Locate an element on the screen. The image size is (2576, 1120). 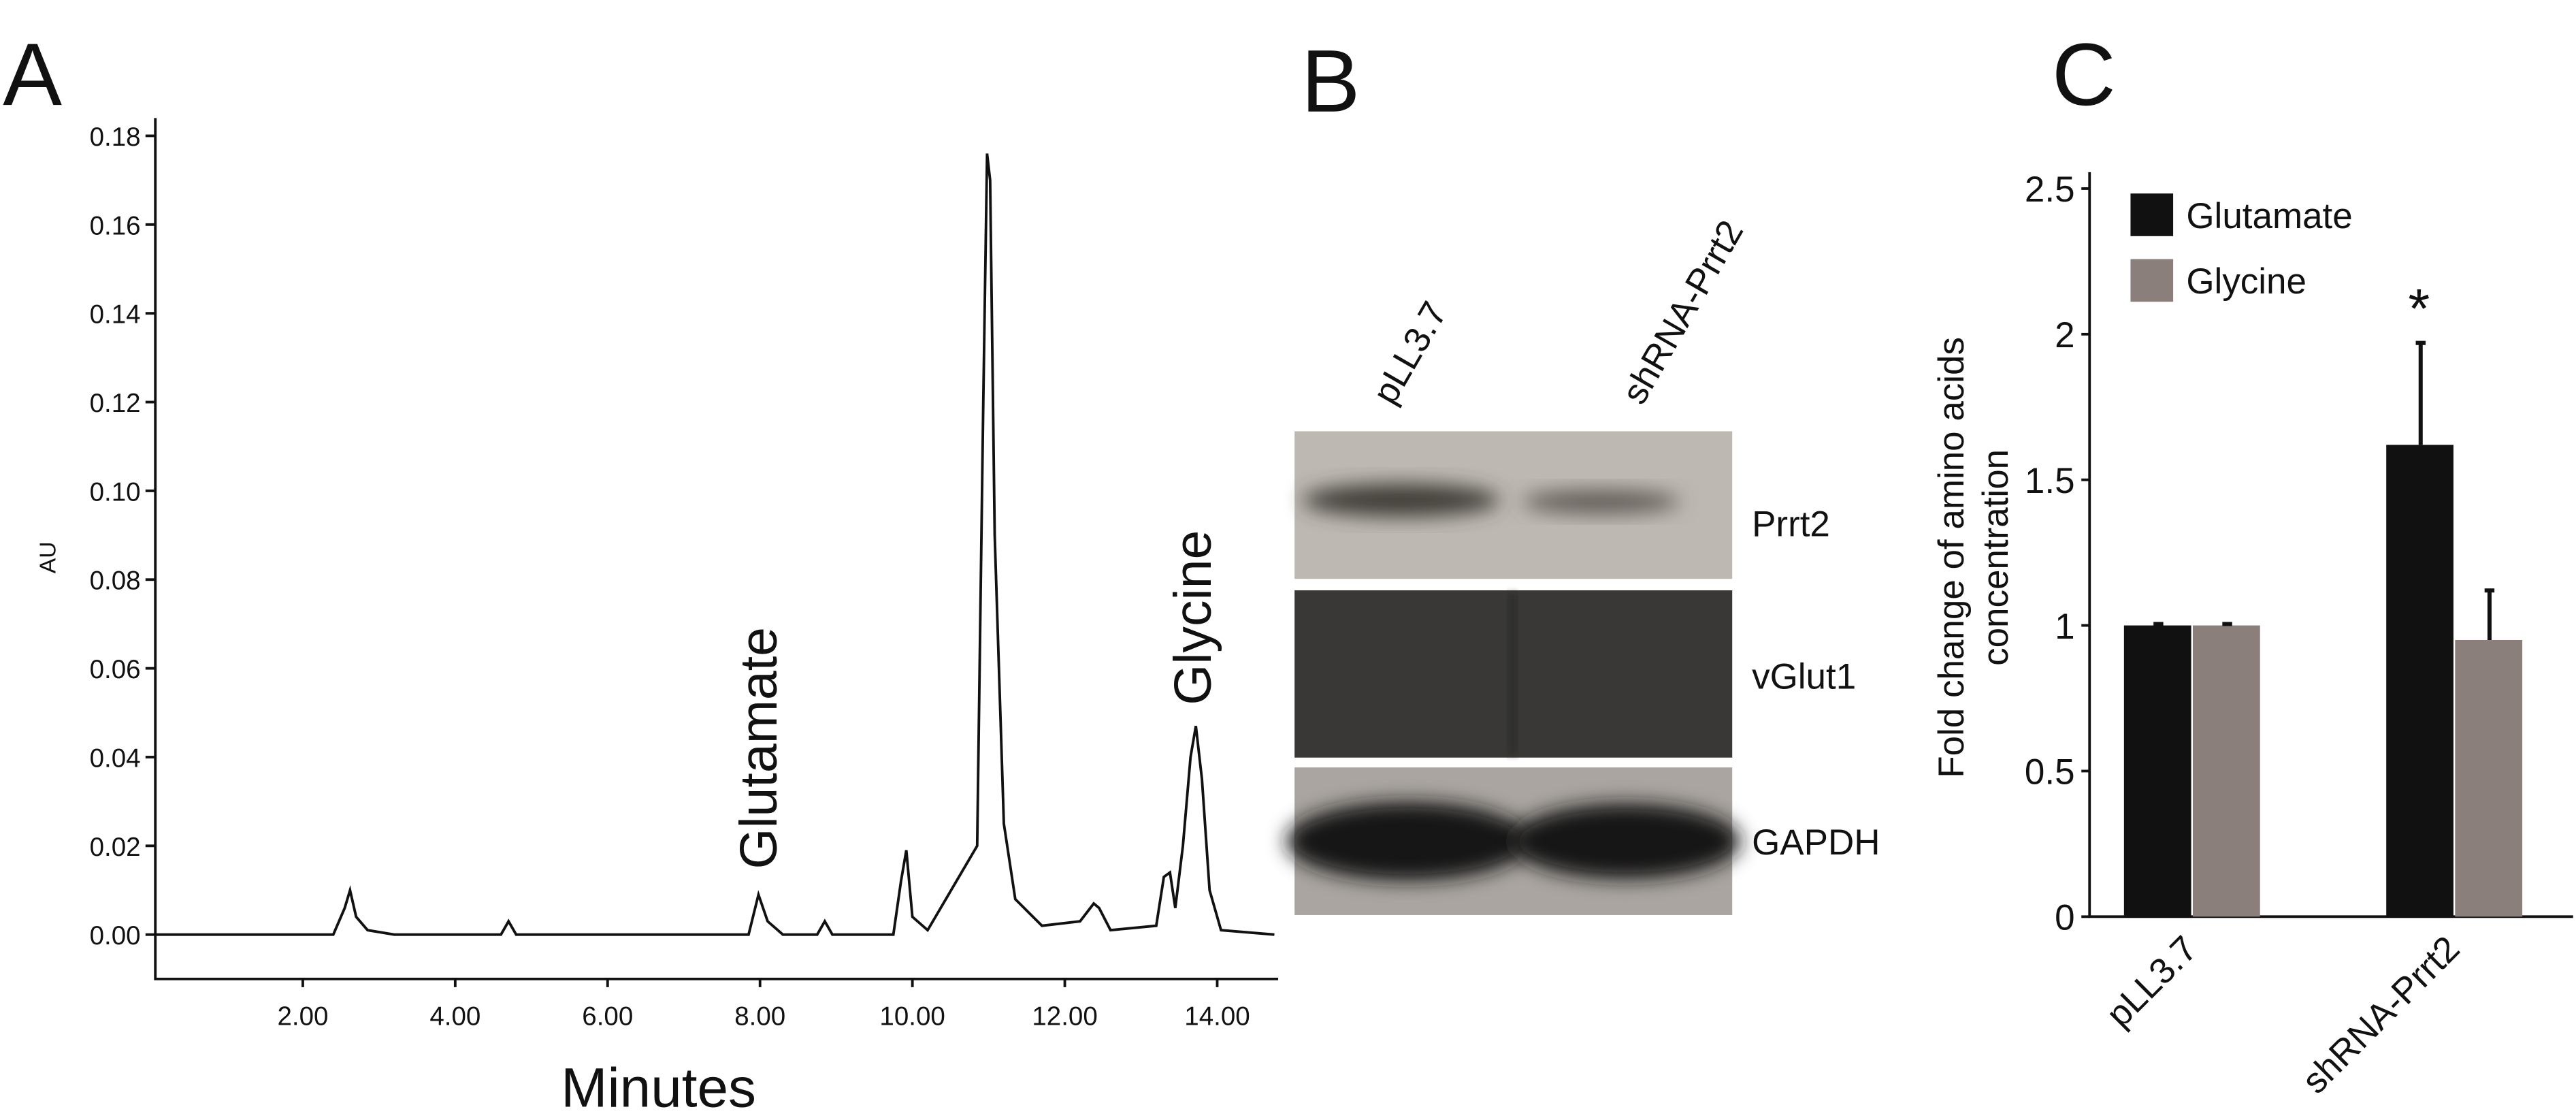
x-tick-label: 14.00 is located at coordinates (1217, 1016).